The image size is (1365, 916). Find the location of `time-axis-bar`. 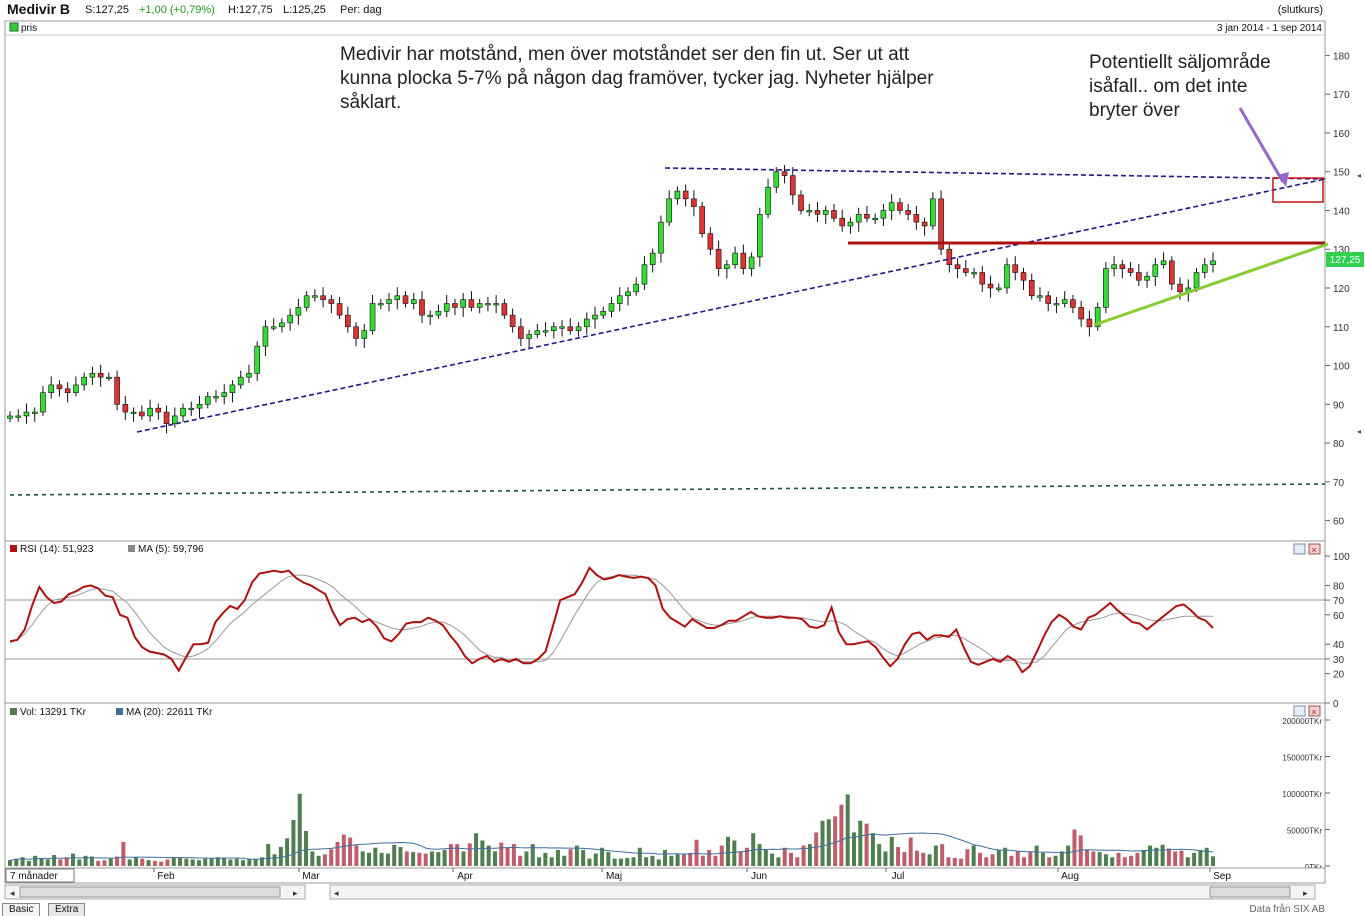

time-axis-bar is located at coordinates (665, 875).